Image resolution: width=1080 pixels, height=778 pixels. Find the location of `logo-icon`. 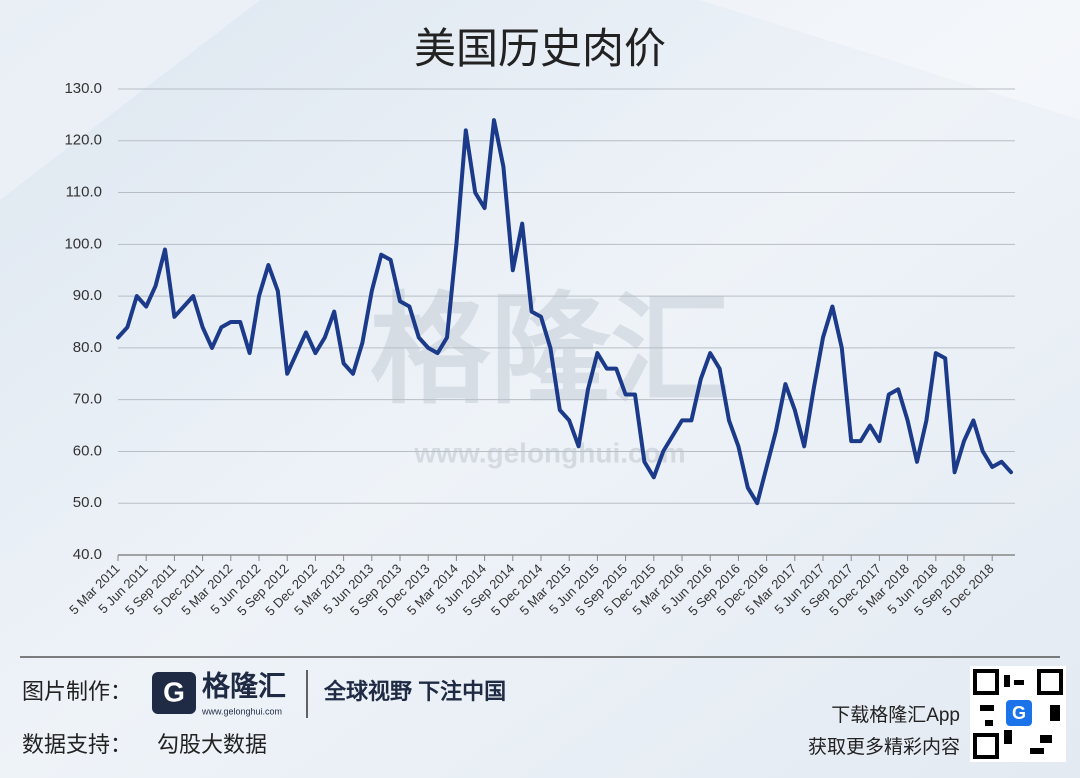

logo-icon is located at coordinates (174, 693).